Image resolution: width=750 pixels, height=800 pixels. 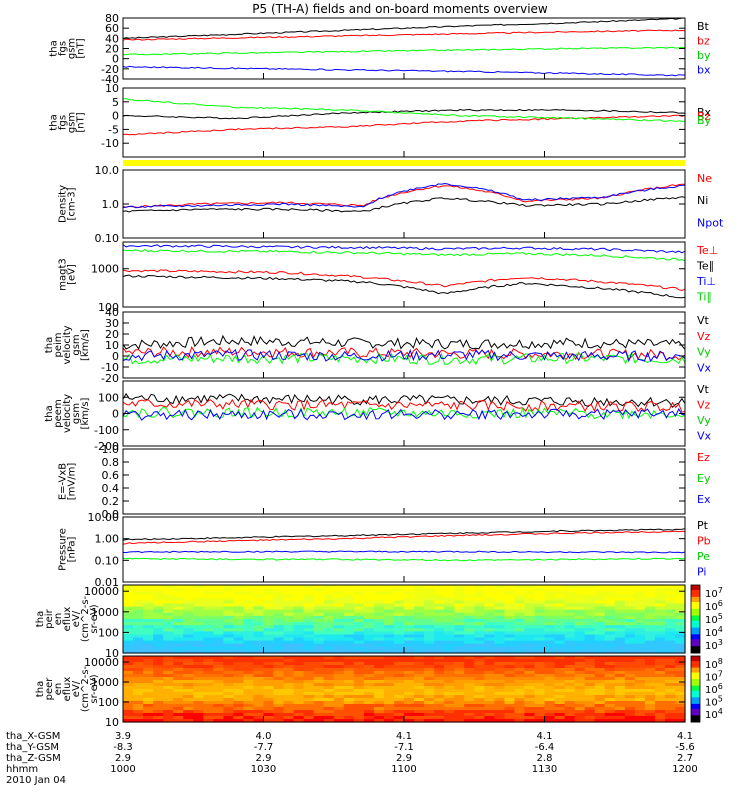 What do you see at coordinates (110, 143) in the screenshot?
I see `y-tick-label: -10` at bounding box center [110, 143].